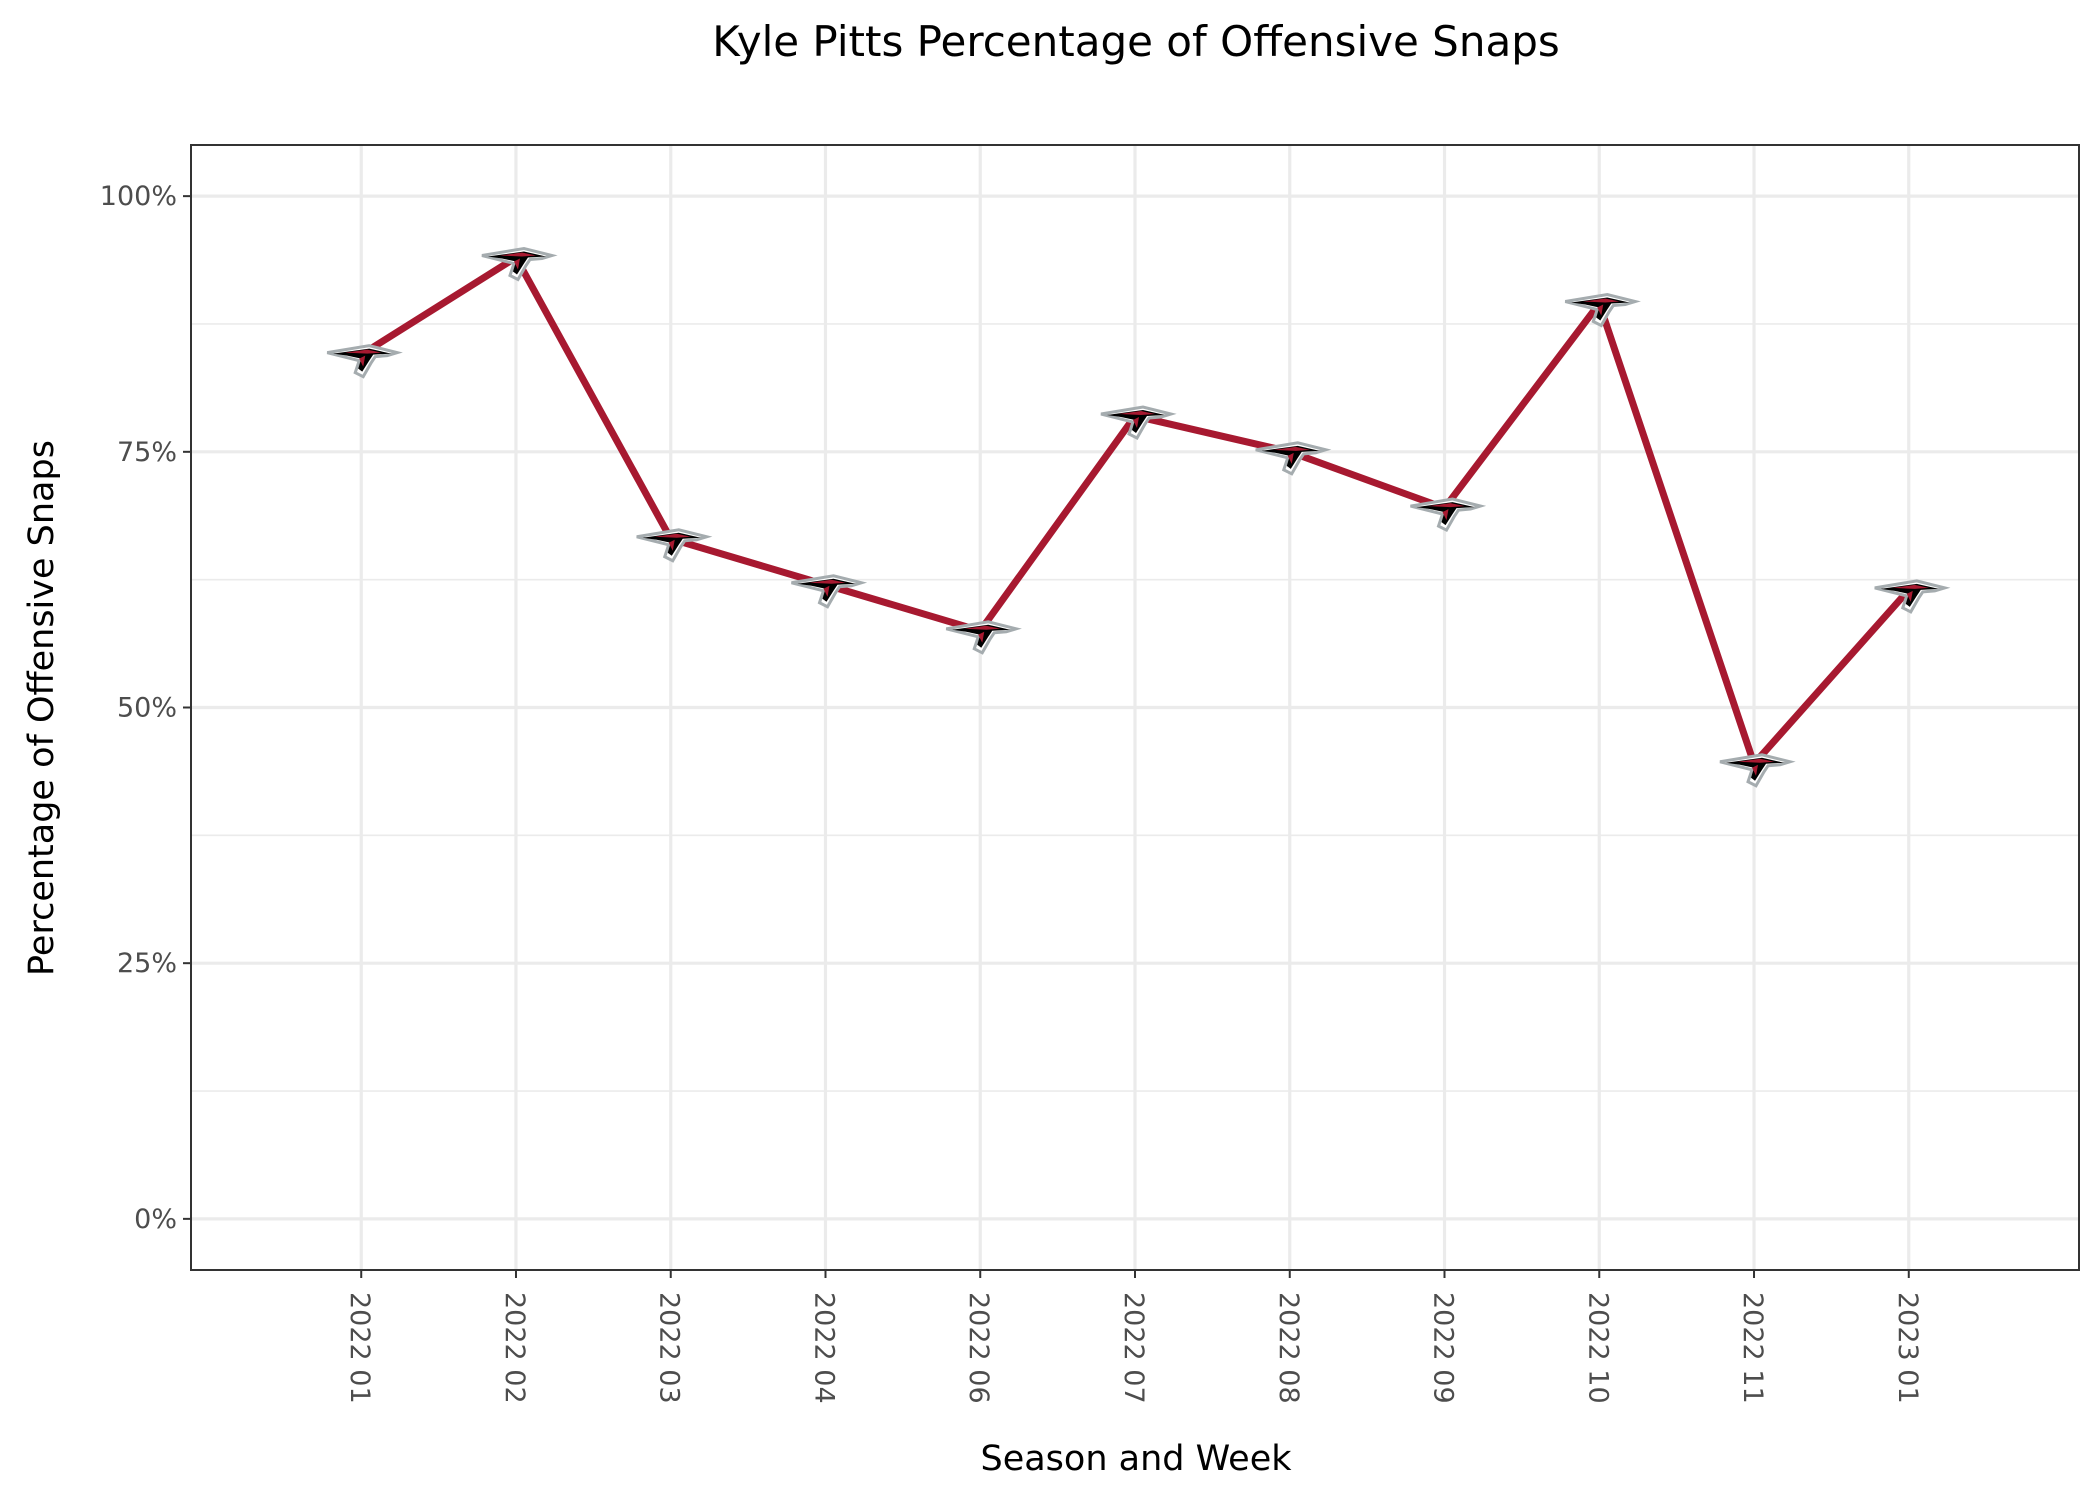  What do you see at coordinates (1752, 1348) in the screenshot?
I see `x-tick-label: 2022 11` at bounding box center [1752, 1348].